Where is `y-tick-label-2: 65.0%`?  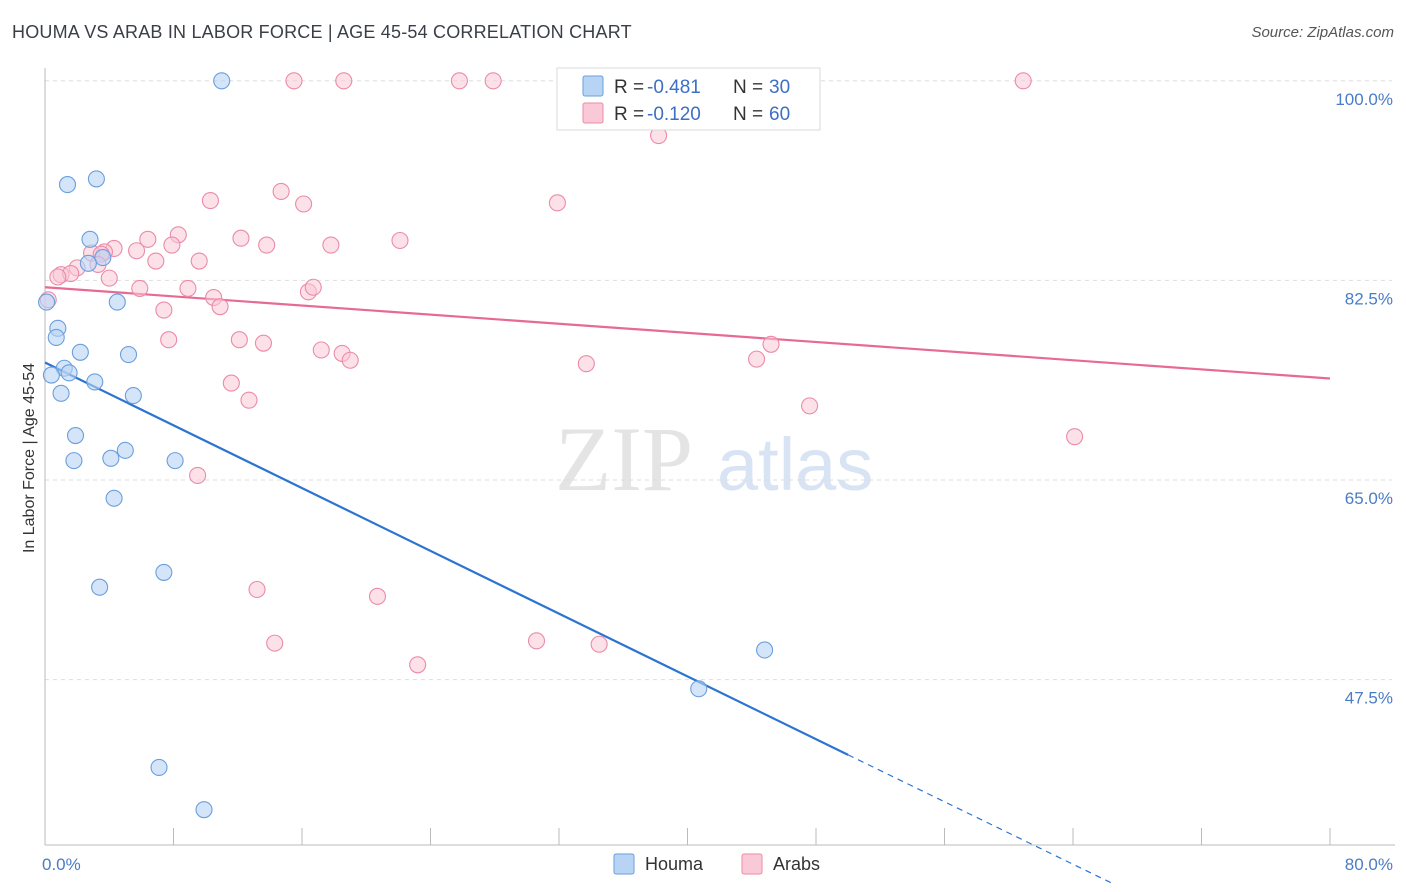
y-tick-label-2: 65.0% is located at coordinates (1369, 498).